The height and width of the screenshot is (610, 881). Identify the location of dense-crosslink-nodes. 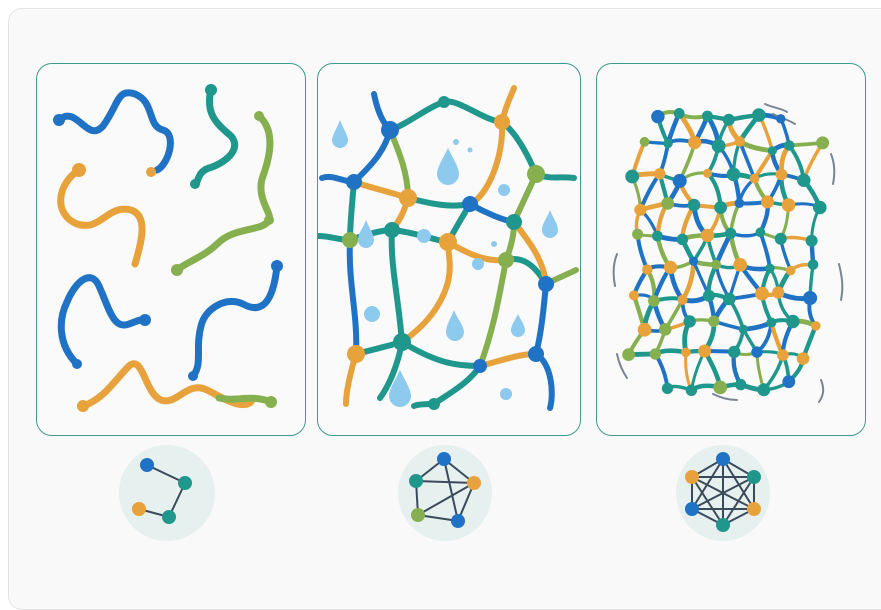
(726, 252).